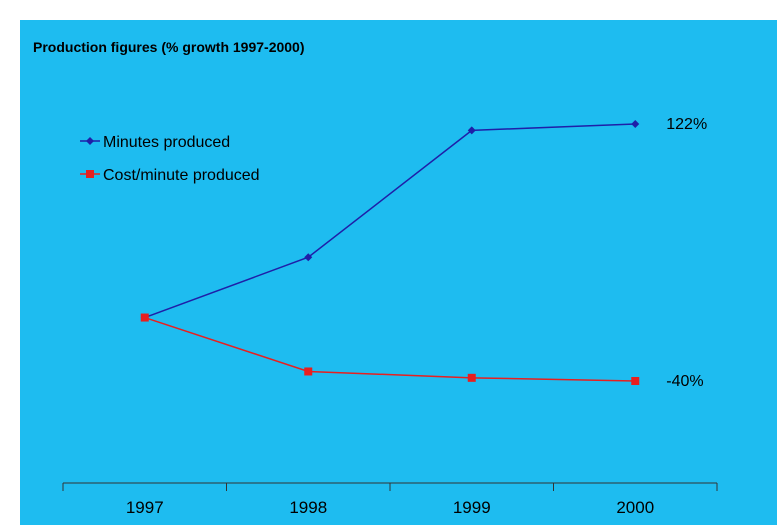 Image resolution: width=777 pixels, height=525 pixels. Describe the element at coordinates (308, 371) in the screenshot. I see `cost-point-1998` at that location.